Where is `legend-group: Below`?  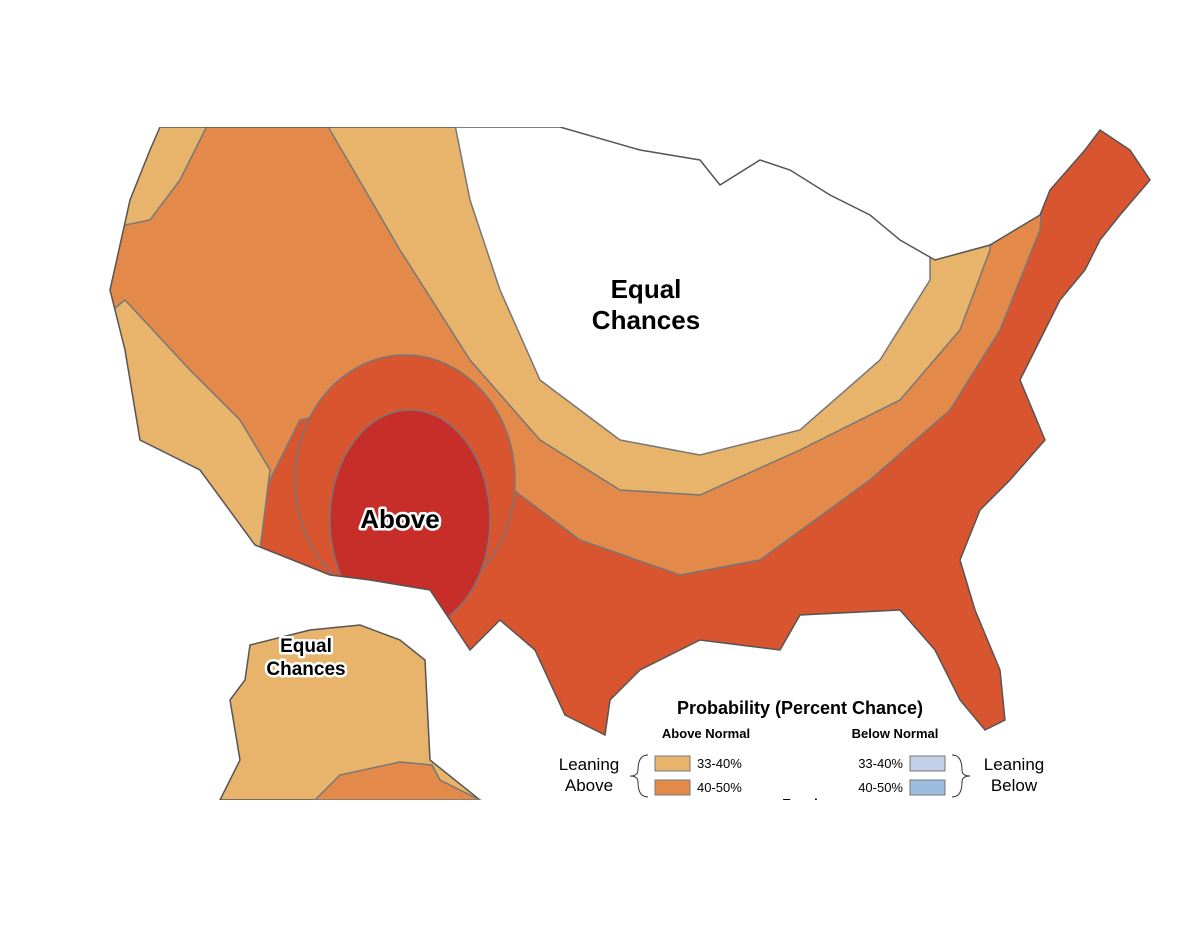
legend-group: Below is located at coordinates (1014, 785).